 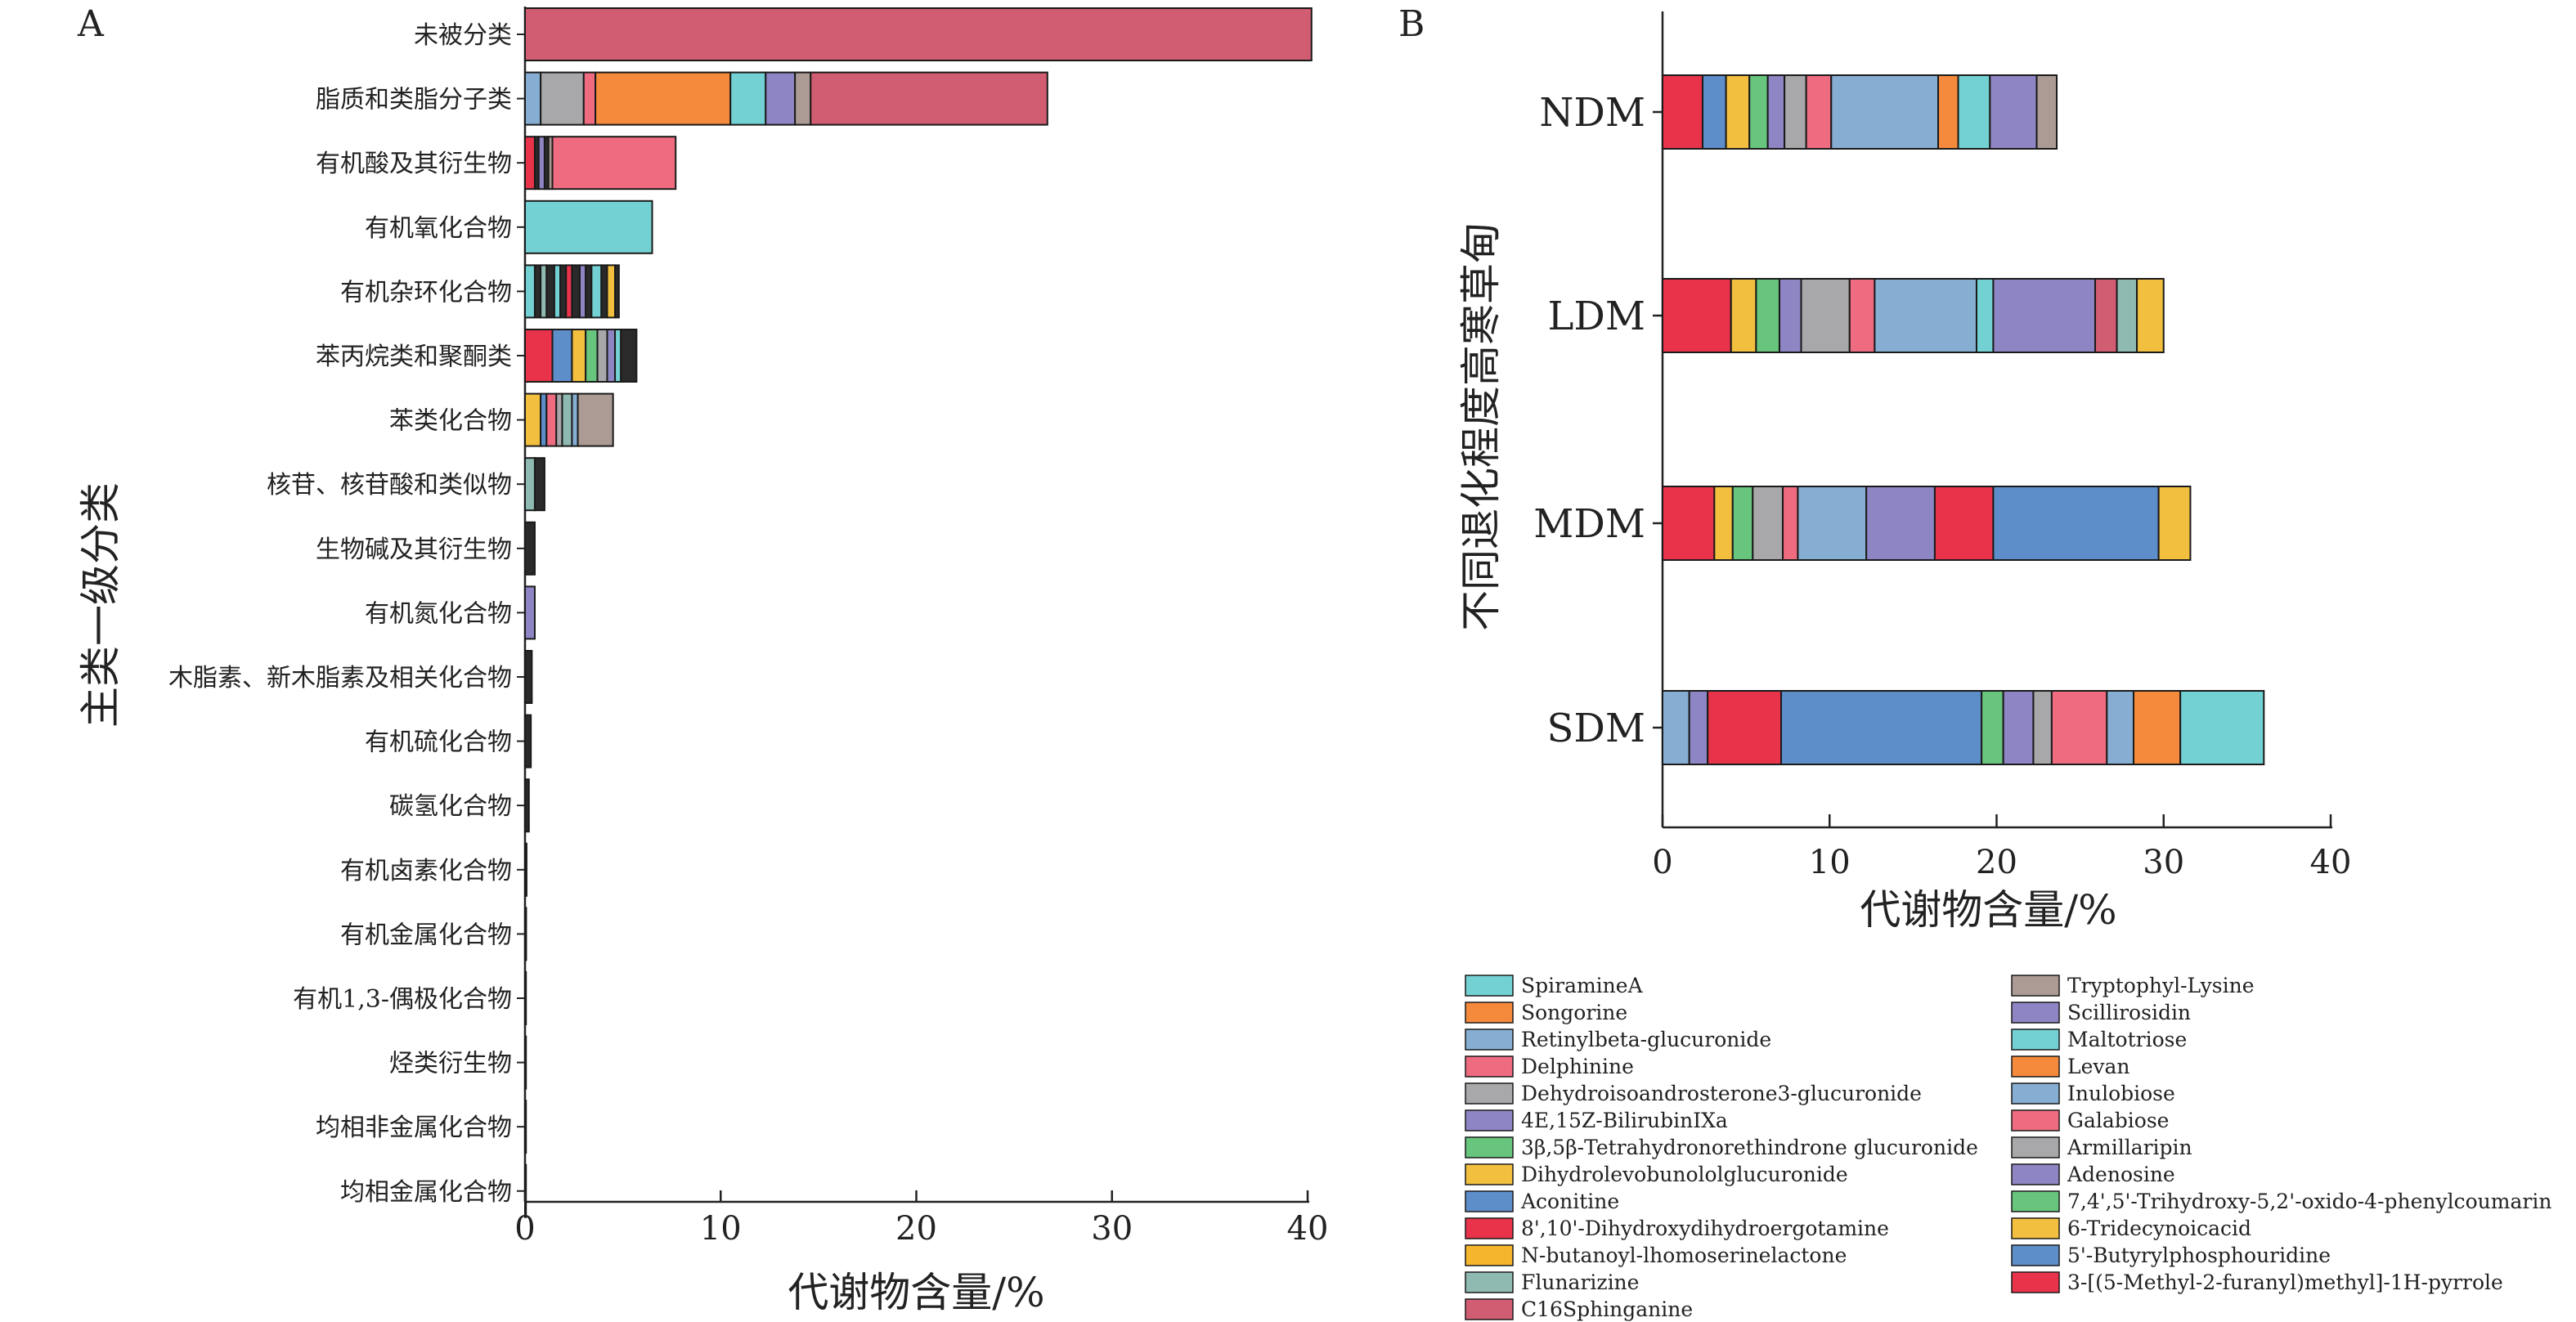 What do you see at coordinates (1489, 1066) in the screenshot?
I see `legend-swatch-delphinine` at bounding box center [1489, 1066].